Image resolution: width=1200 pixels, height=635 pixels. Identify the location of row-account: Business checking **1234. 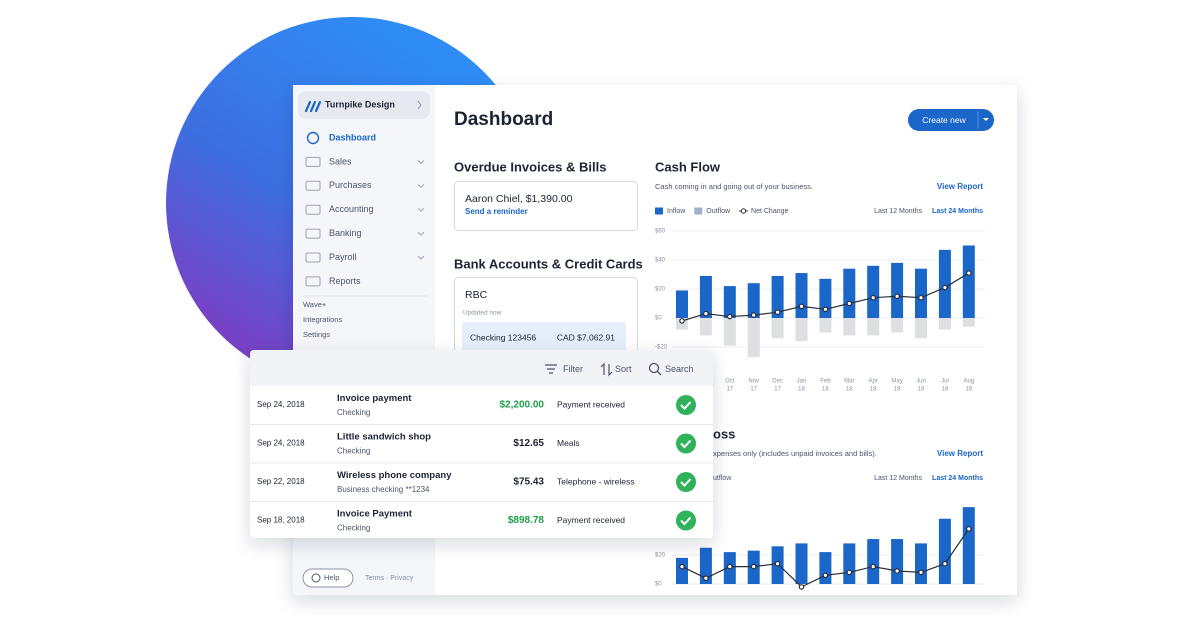
(383, 489).